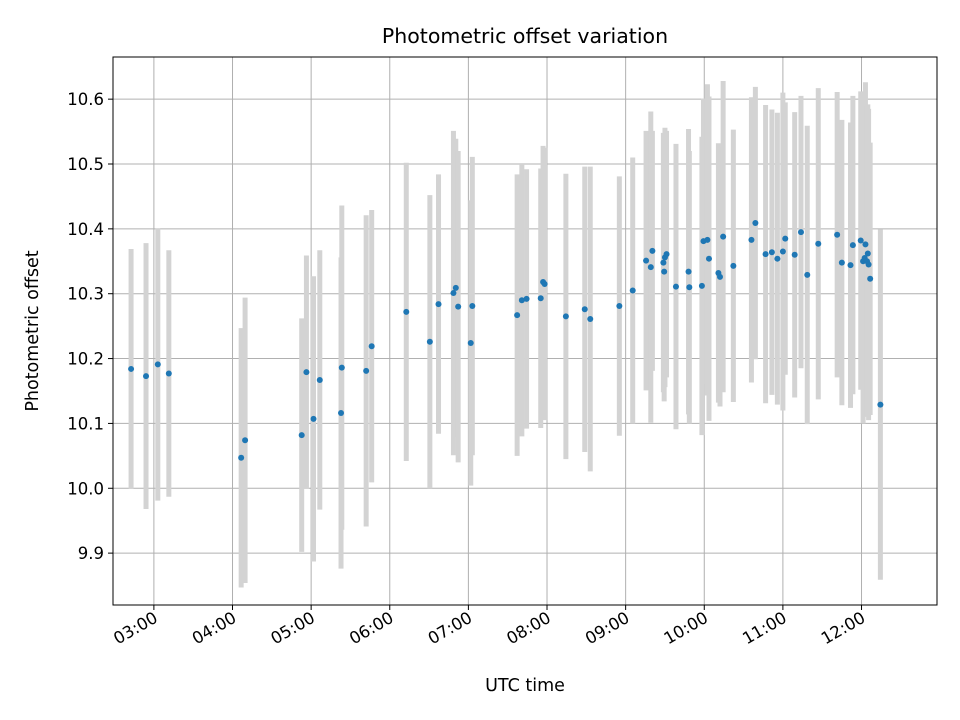 The image size is (960, 720). Describe the element at coordinates (85, 164) in the screenshot. I see `y-tick-label: 10.5` at that location.